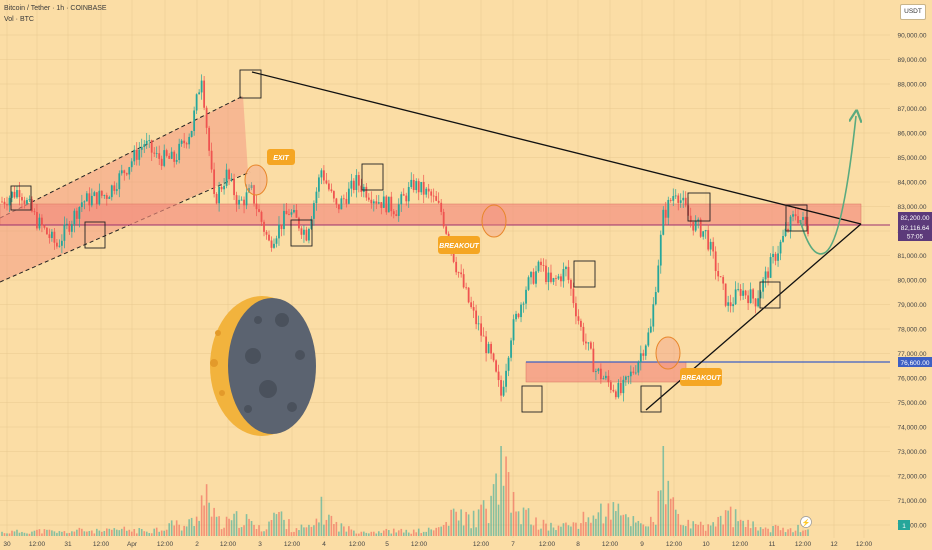 This screenshot has width=932, height=550. I want to click on time-tick-label: 12:00, so click(37, 544).